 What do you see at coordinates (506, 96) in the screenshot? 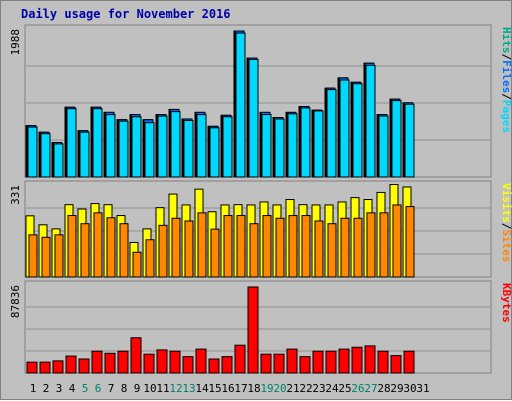
I see `legend-item-sep: /` at bounding box center [506, 96].